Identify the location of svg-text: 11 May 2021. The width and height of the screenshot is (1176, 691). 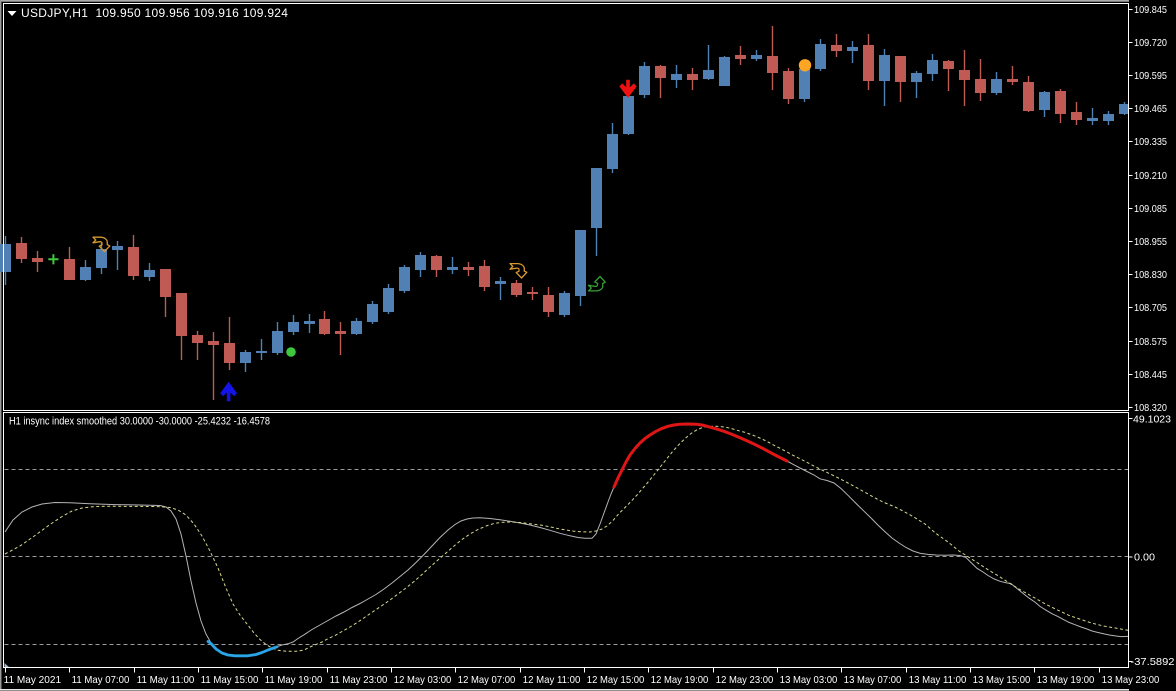
(33, 680).